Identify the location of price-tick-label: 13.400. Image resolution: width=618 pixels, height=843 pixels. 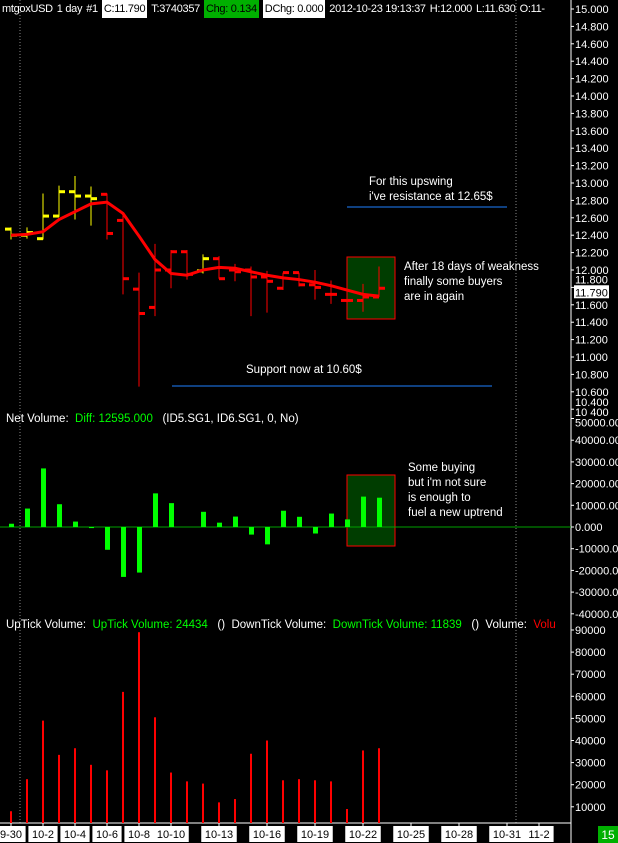
(592, 149).